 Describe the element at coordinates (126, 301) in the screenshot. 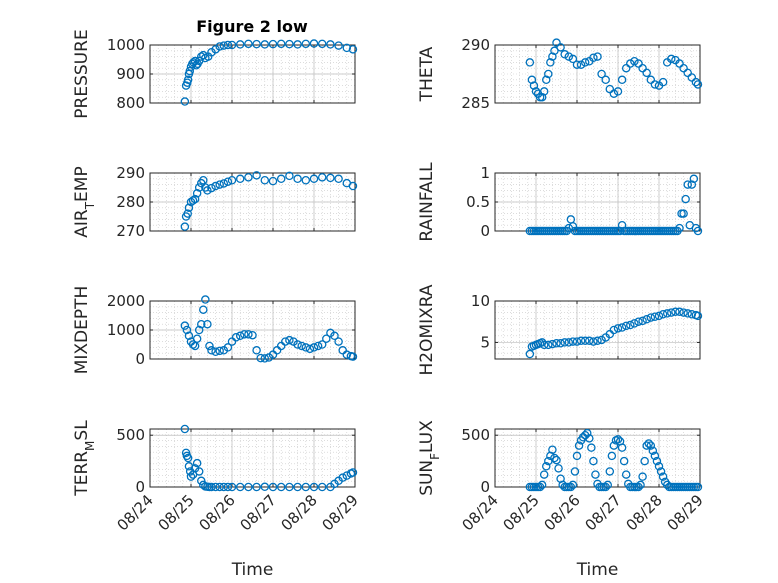

I see `y-tick-label: 2000` at that location.